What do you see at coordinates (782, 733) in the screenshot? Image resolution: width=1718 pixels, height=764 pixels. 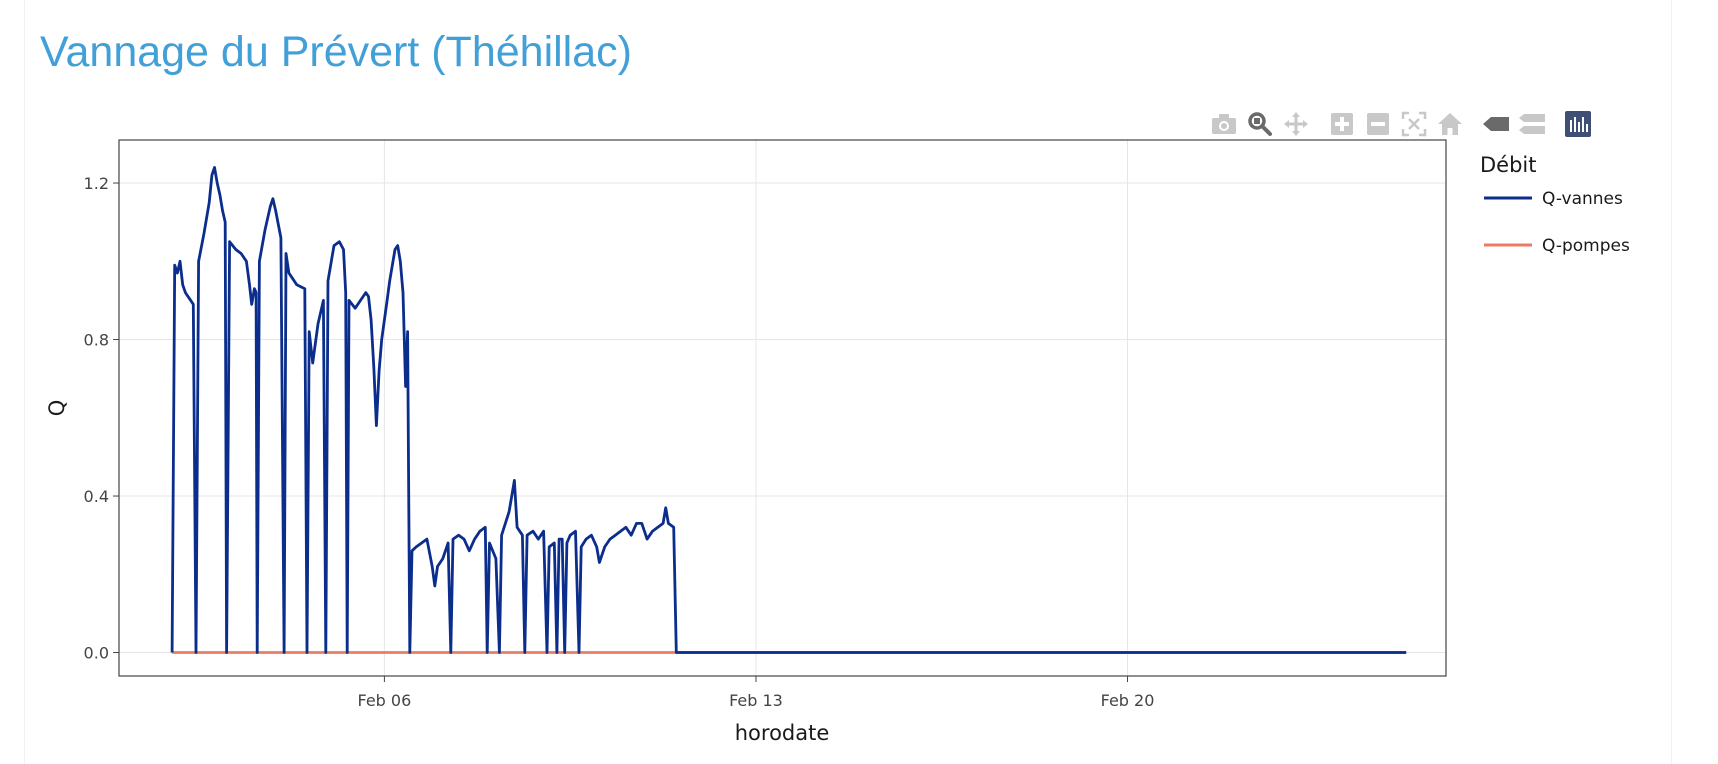 I see `x-axis-title: horodate` at bounding box center [782, 733].